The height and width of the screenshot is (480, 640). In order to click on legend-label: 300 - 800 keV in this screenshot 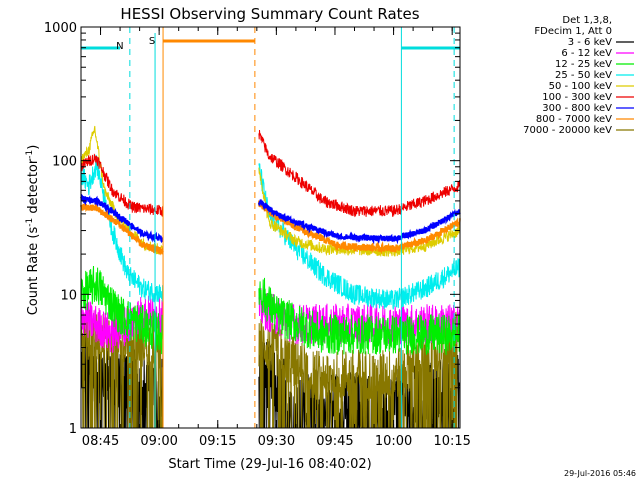, I will do `click(577, 108)`.